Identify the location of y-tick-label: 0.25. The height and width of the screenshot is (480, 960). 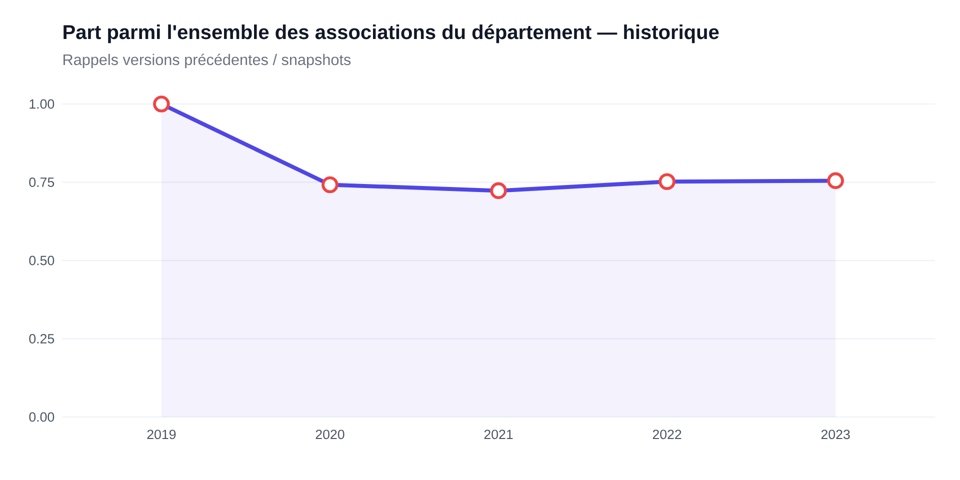
(41, 339).